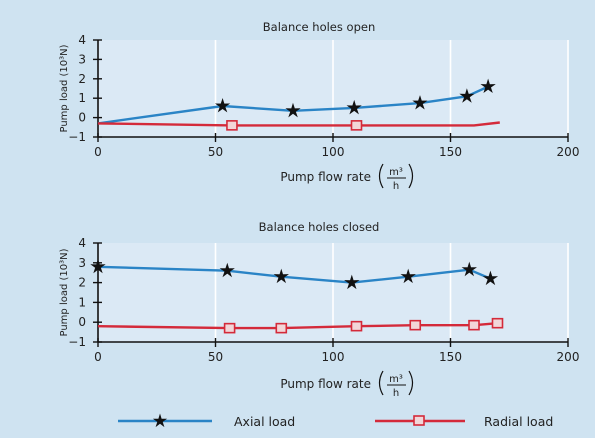 The height and width of the screenshot is (438, 595). Describe the element at coordinates (264, 421) in the screenshot. I see `legend-axial-label: Axial load` at that location.